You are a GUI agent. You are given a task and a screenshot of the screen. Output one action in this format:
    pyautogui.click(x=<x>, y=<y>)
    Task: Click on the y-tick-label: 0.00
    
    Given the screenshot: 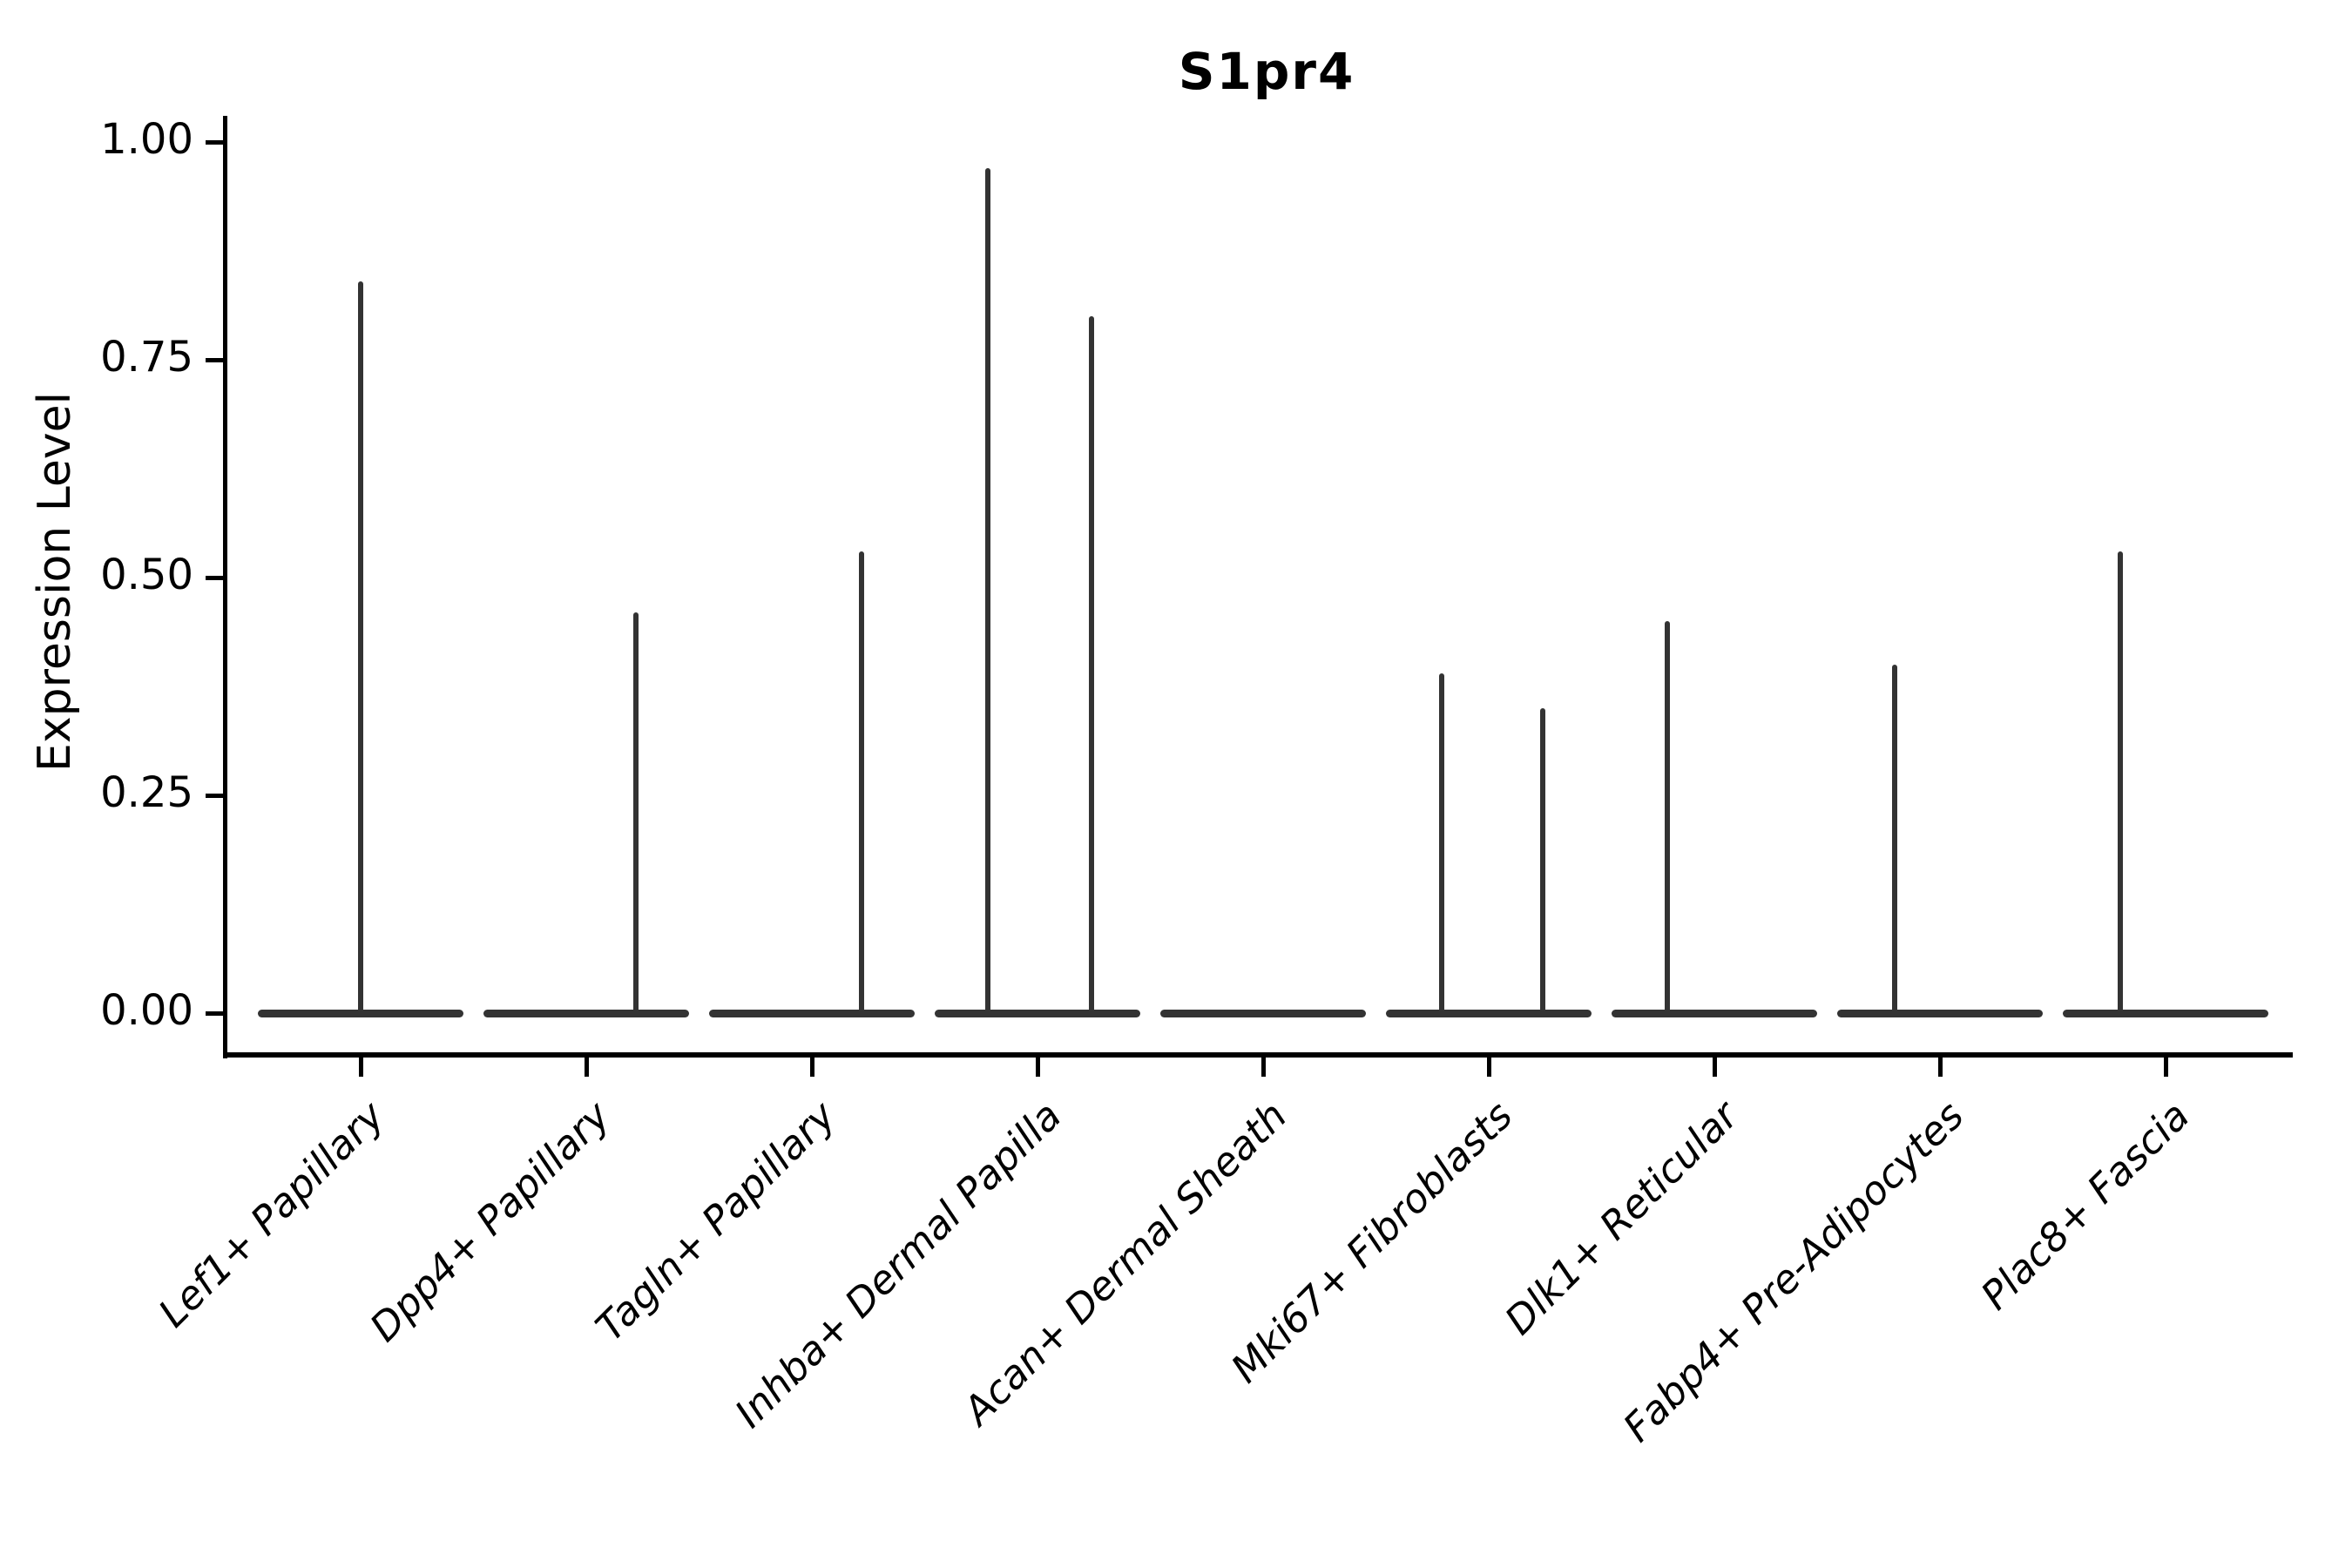 What is the action you would take?
    pyautogui.click(x=146, y=1011)
    